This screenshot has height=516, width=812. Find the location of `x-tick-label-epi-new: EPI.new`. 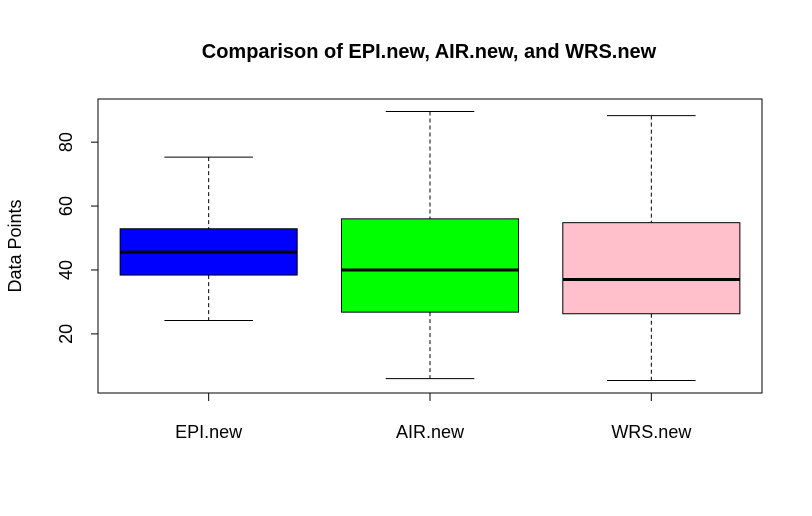

x-tick-label-epi-new: EPI.new is located at coordinates (209, 432).